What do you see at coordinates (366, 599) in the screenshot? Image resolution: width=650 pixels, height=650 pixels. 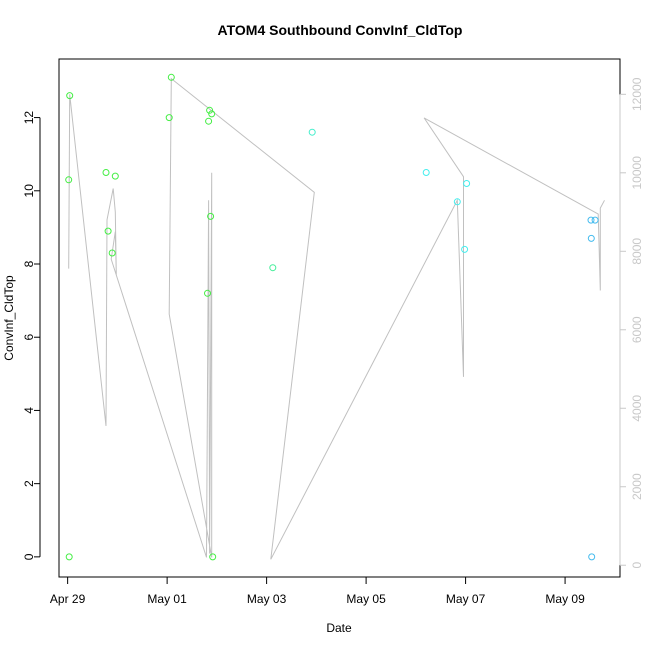 I see `x-tick-label: May 05` at bounding box center [366, 599].